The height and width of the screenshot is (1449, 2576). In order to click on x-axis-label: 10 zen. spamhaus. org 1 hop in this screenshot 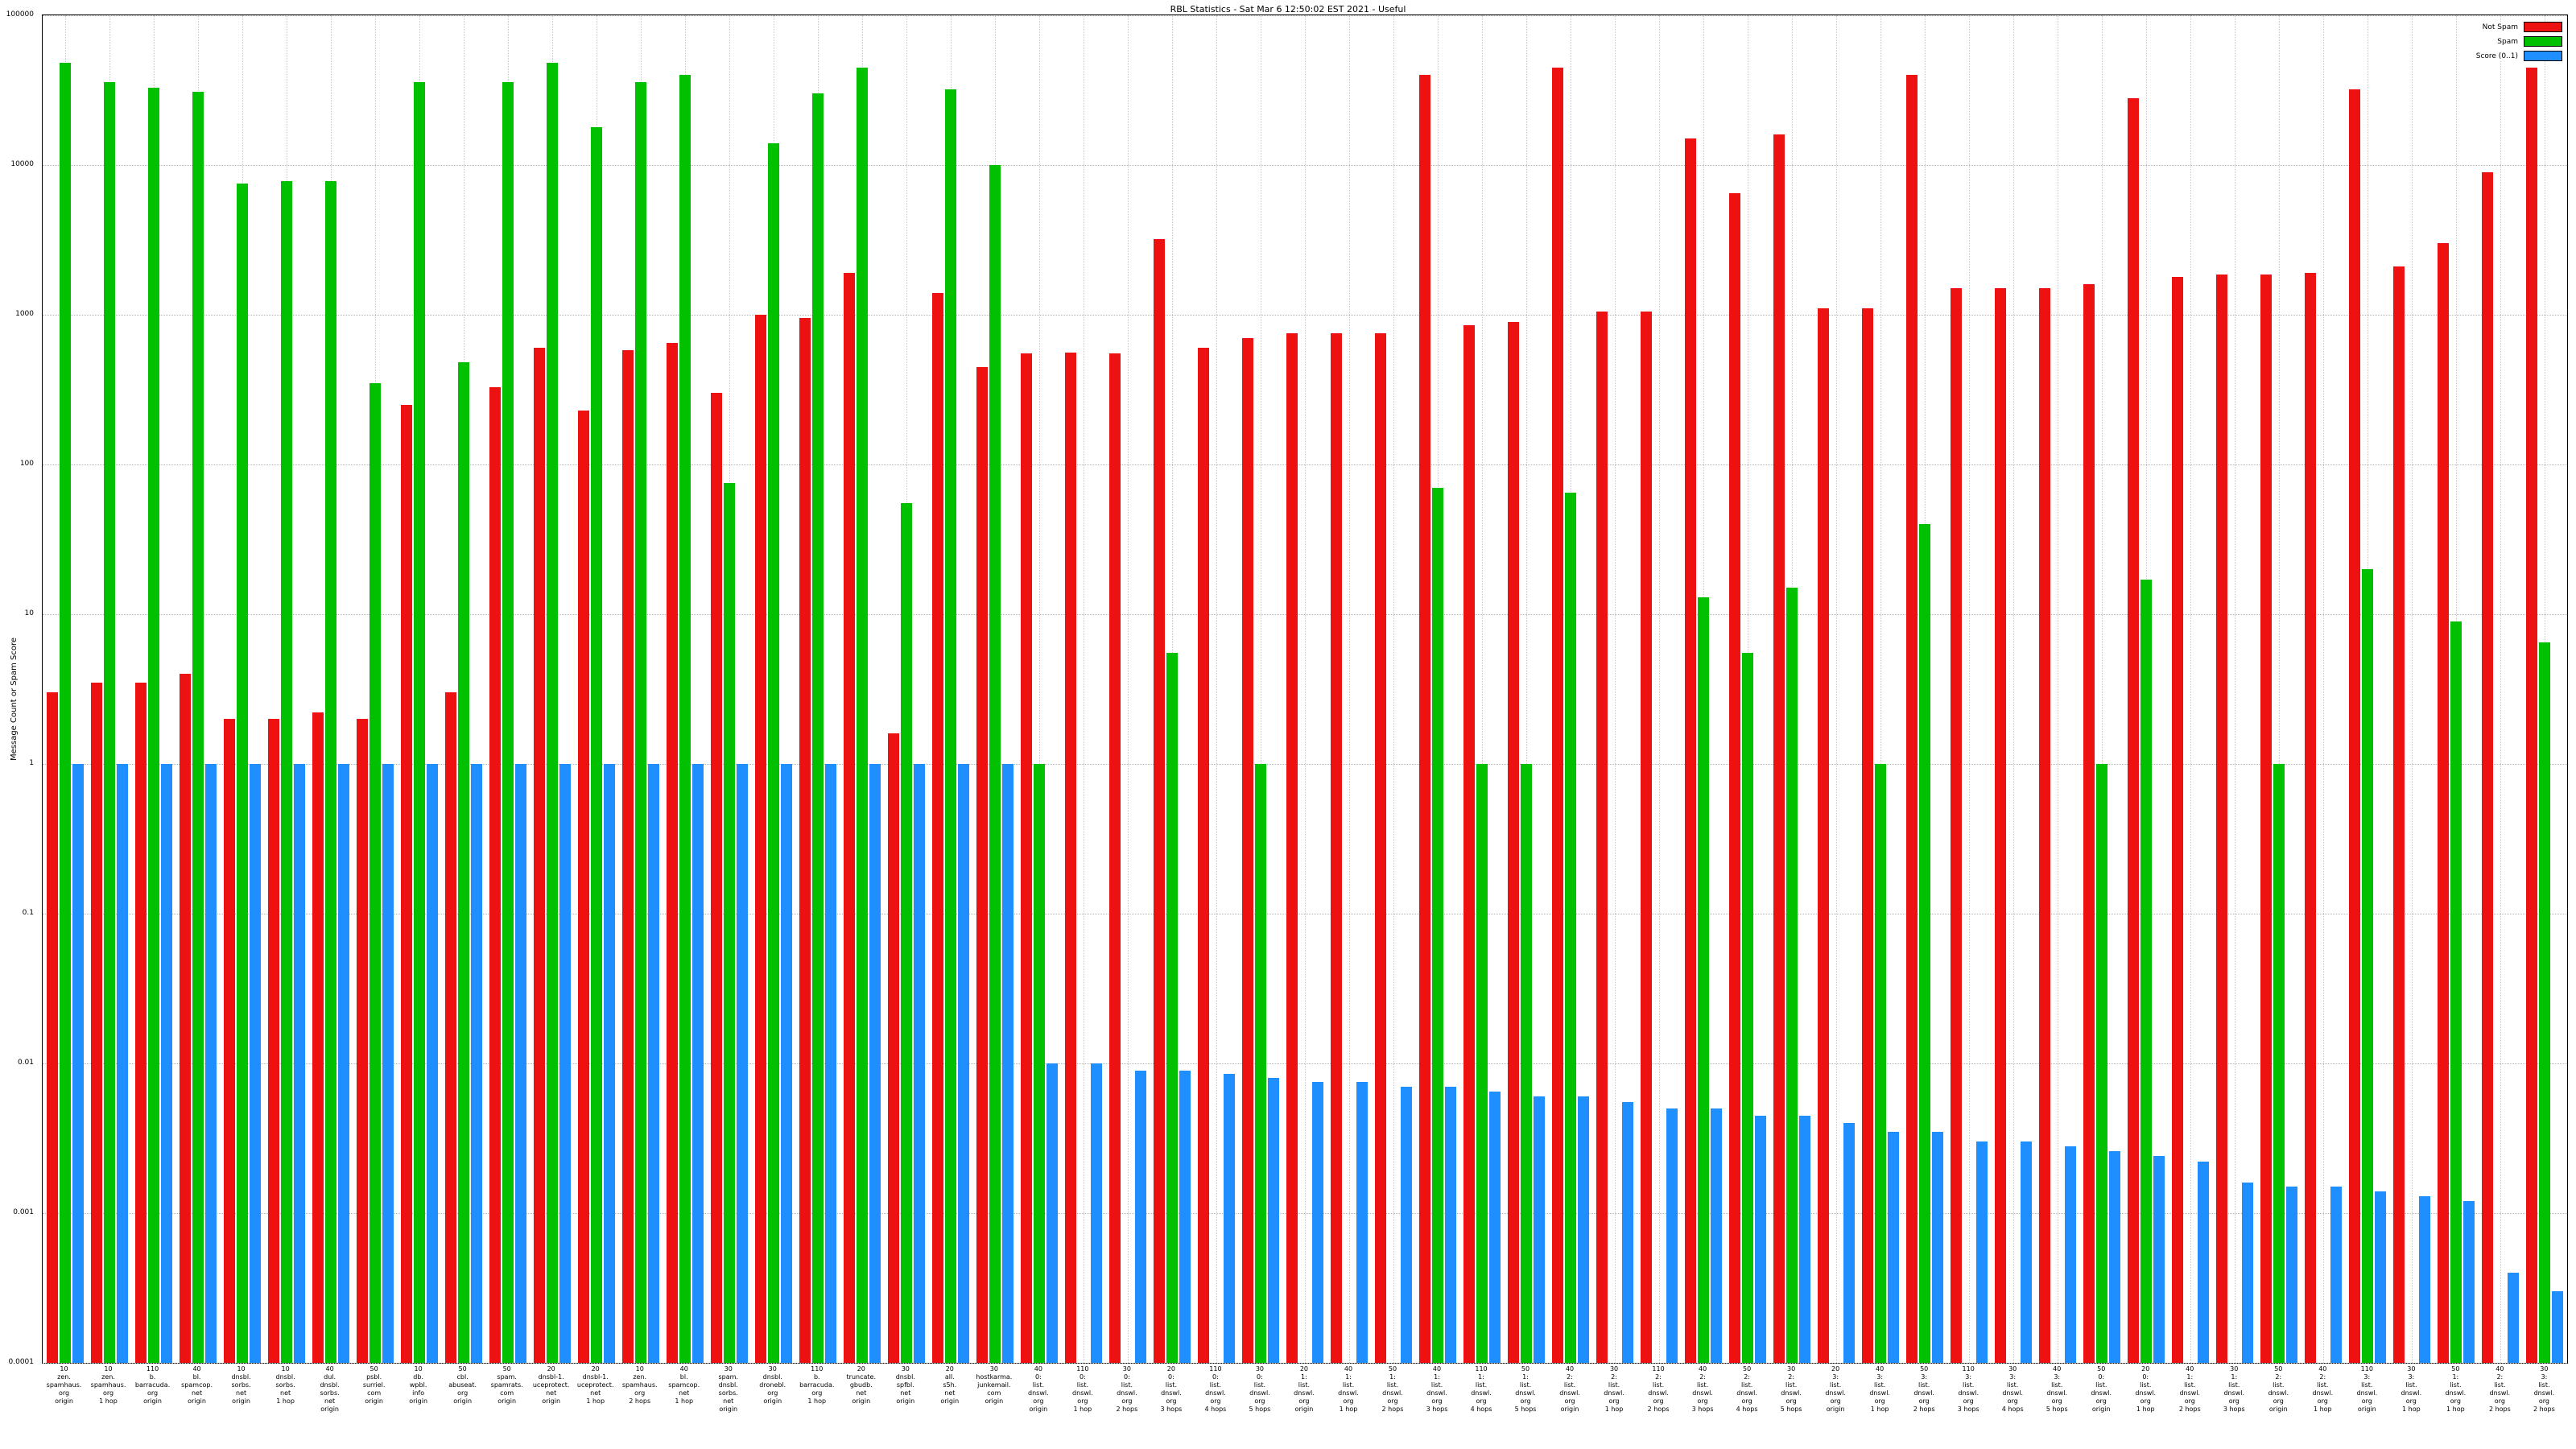, I will do `click(108, 1385)`.